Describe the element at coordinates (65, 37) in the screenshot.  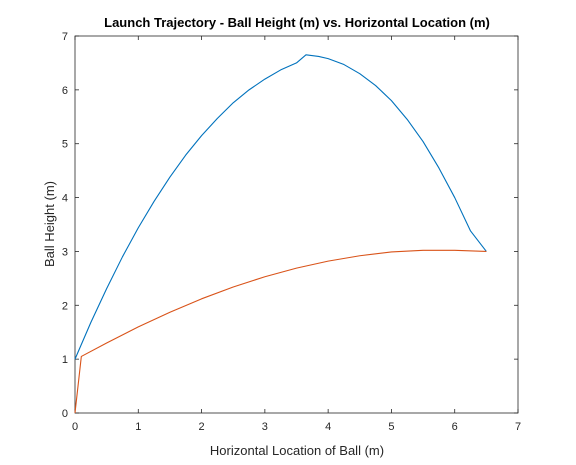
I see `y-tick-label: 7` at that location.